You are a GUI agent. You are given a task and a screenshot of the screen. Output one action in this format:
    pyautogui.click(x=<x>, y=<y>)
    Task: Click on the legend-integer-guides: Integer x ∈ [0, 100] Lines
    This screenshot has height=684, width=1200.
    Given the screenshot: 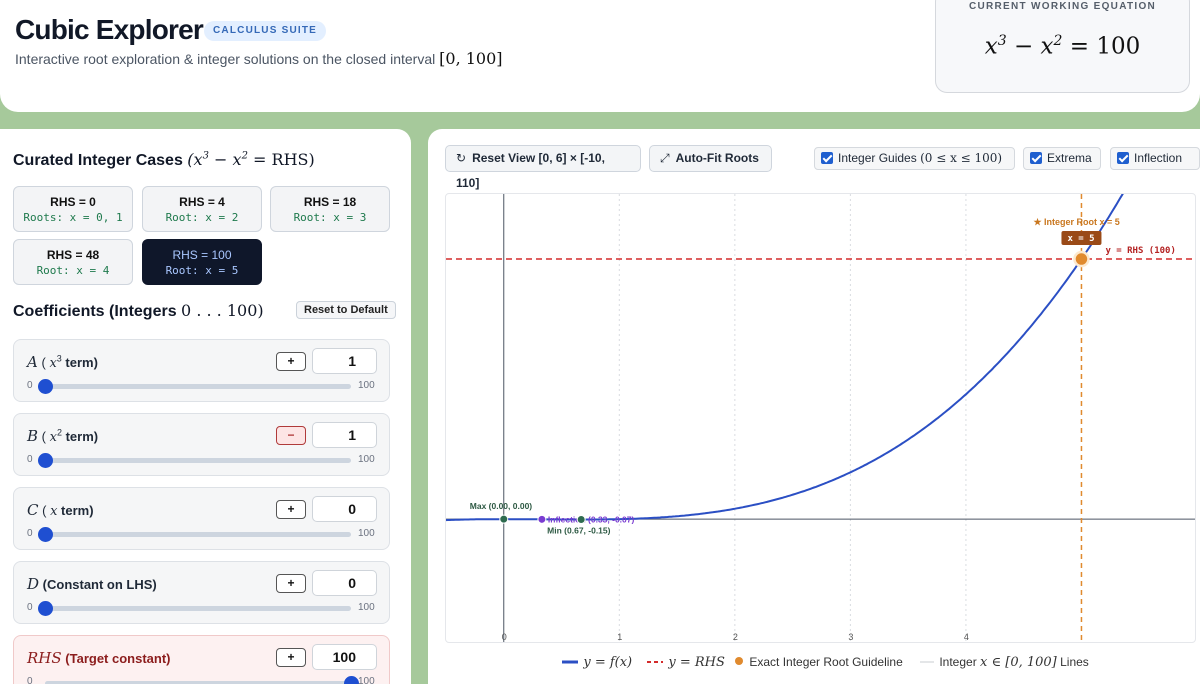 What is the action you would take?
    pyautogui.click(x=1004, y=664)
    